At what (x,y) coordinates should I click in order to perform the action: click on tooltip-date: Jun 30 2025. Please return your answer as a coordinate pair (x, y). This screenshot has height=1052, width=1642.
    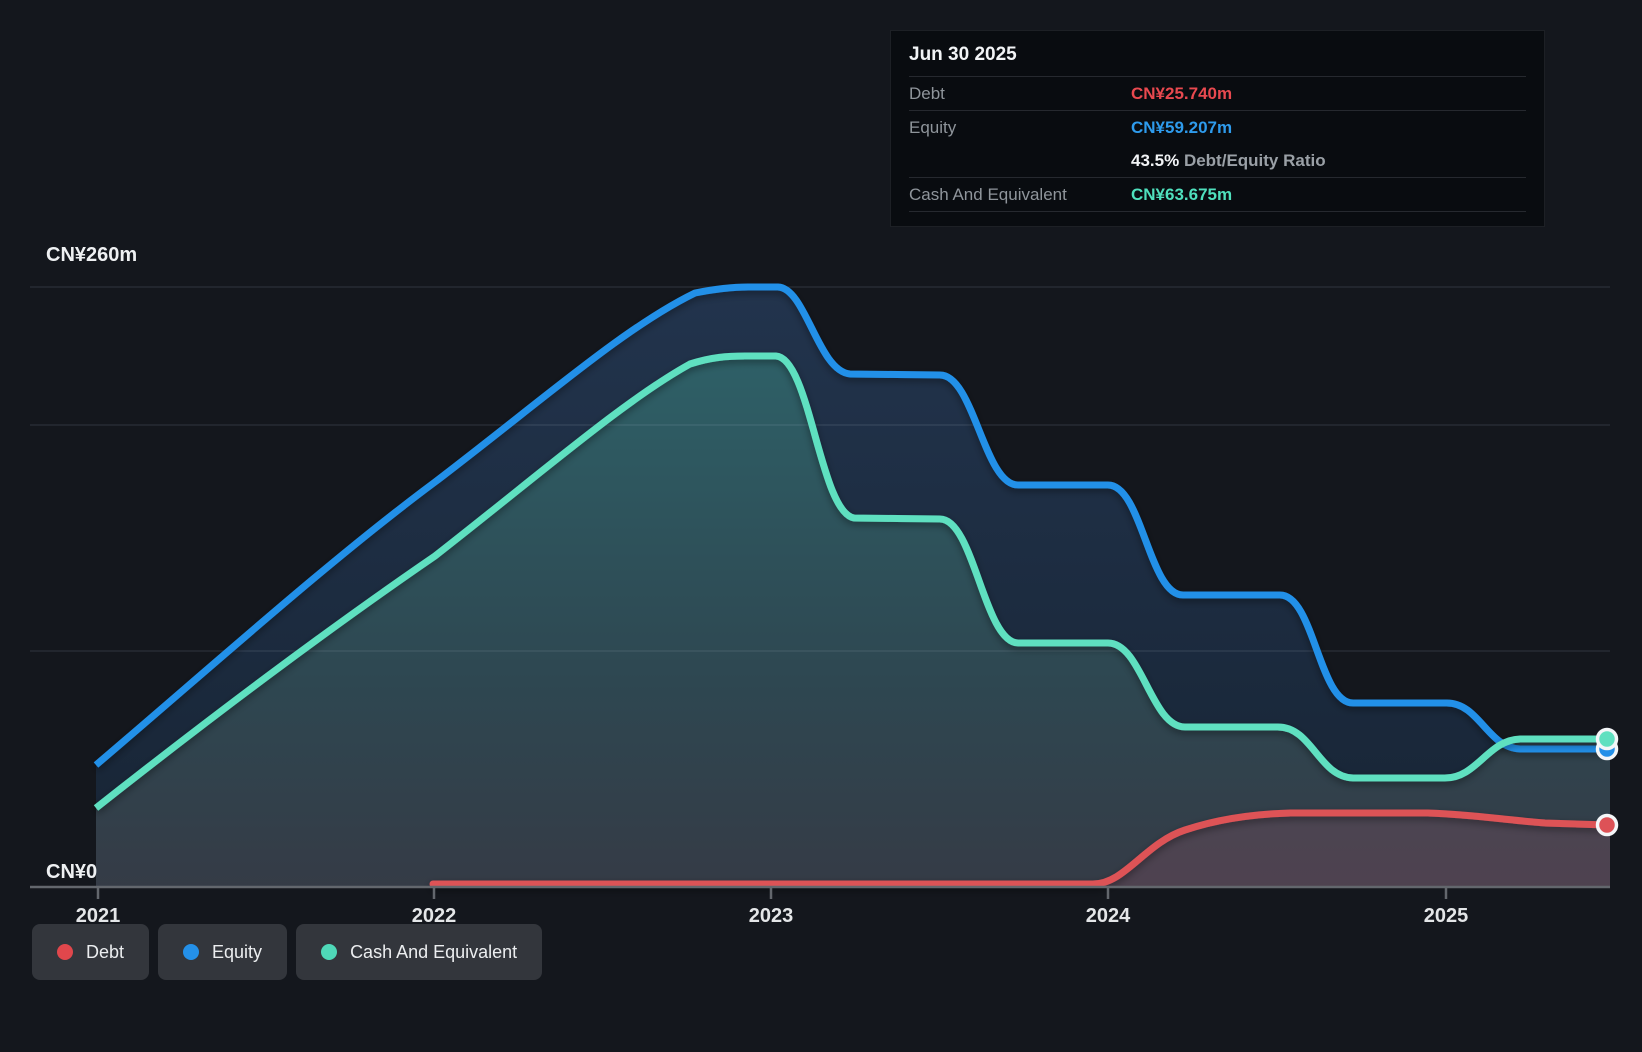
    Looking at the image, I should click on (963, 54).